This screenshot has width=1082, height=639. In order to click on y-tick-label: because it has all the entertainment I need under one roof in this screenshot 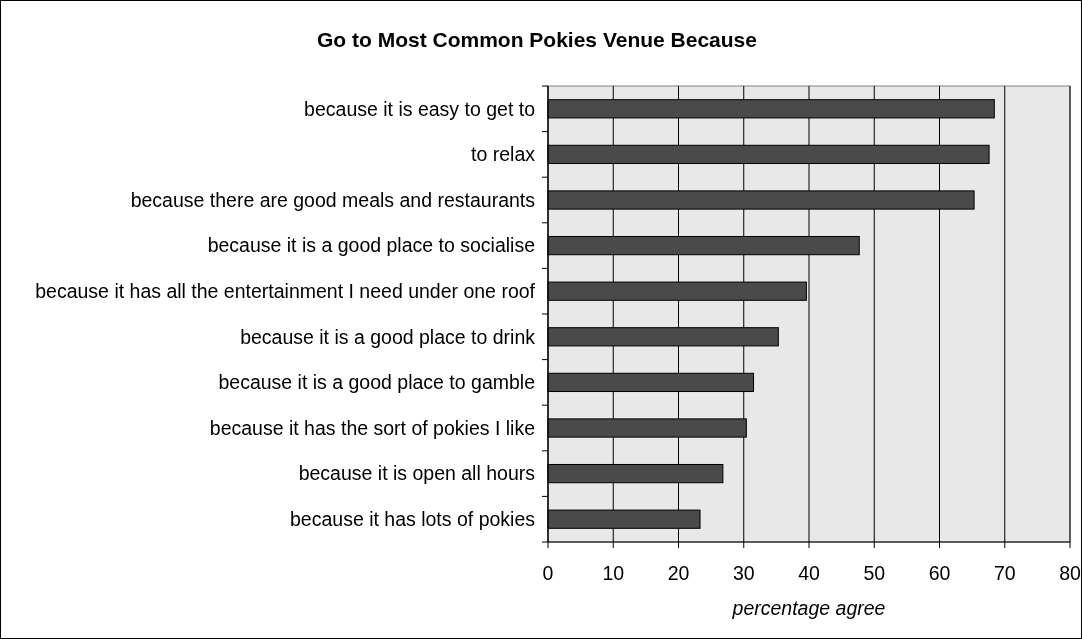, I will do `click(285, 291)`.